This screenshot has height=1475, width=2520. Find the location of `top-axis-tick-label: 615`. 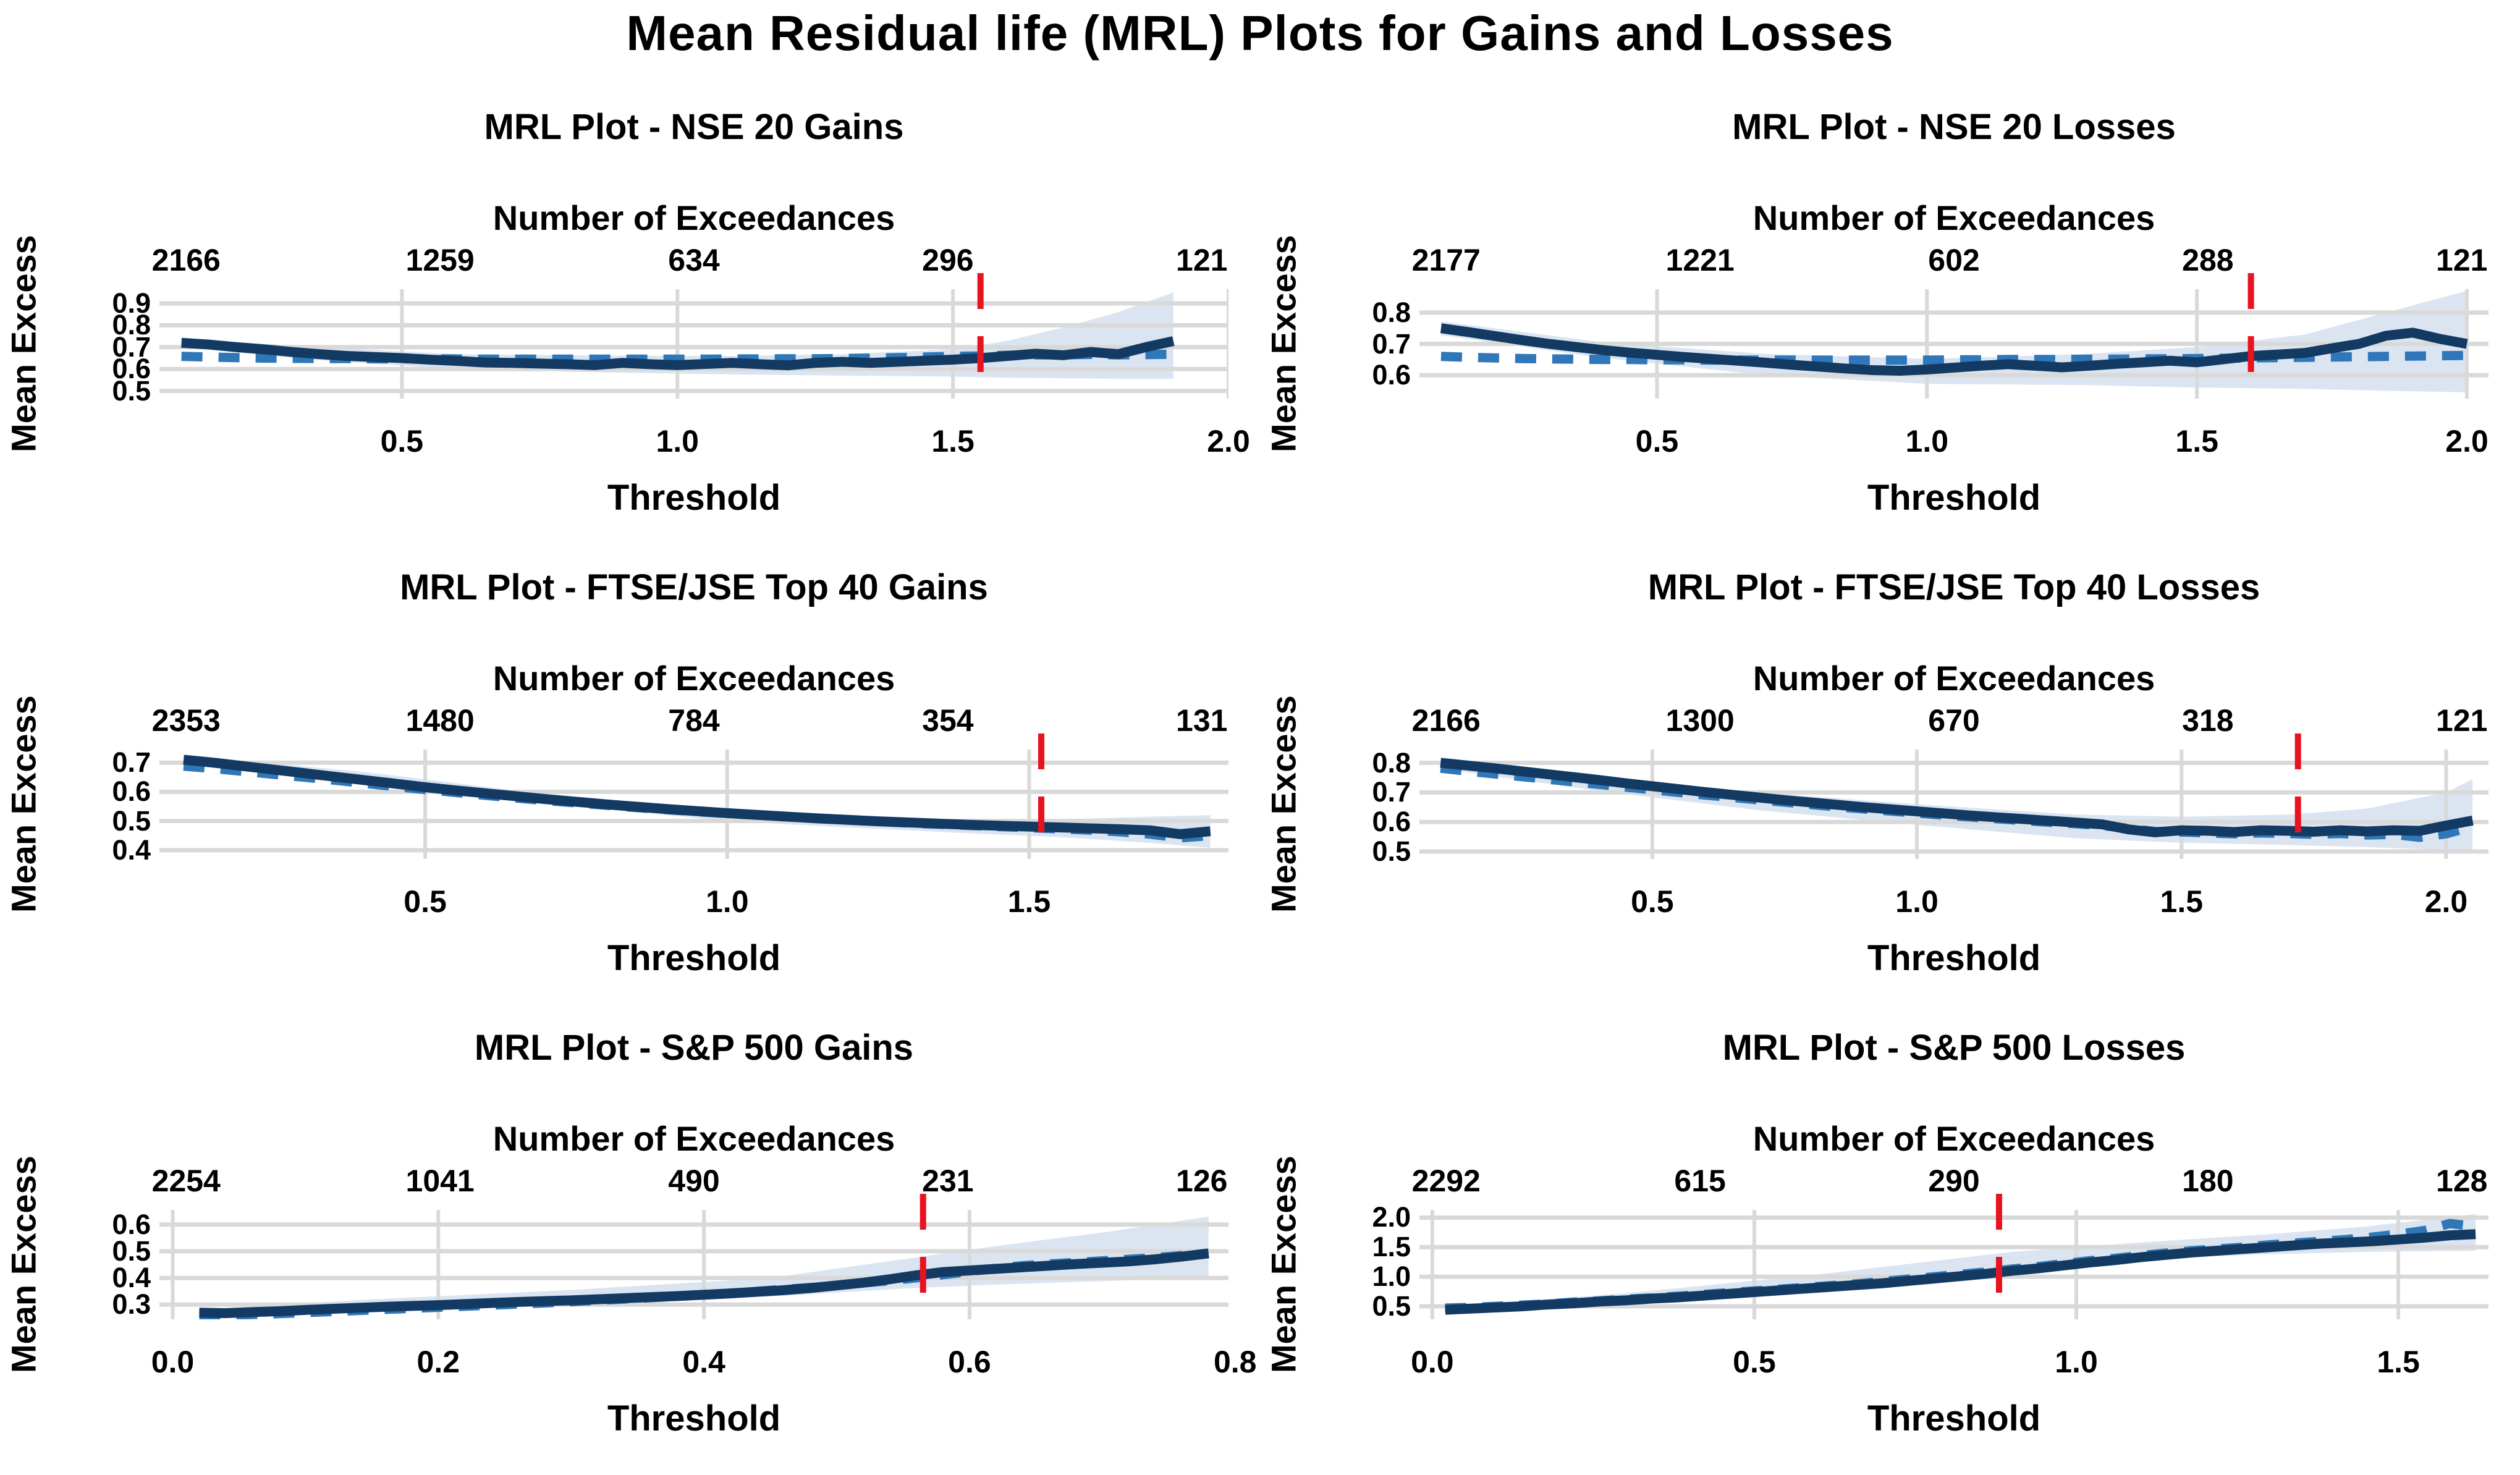

top-axis-tick-label: 615 is located at coordinates (1700, 1181).